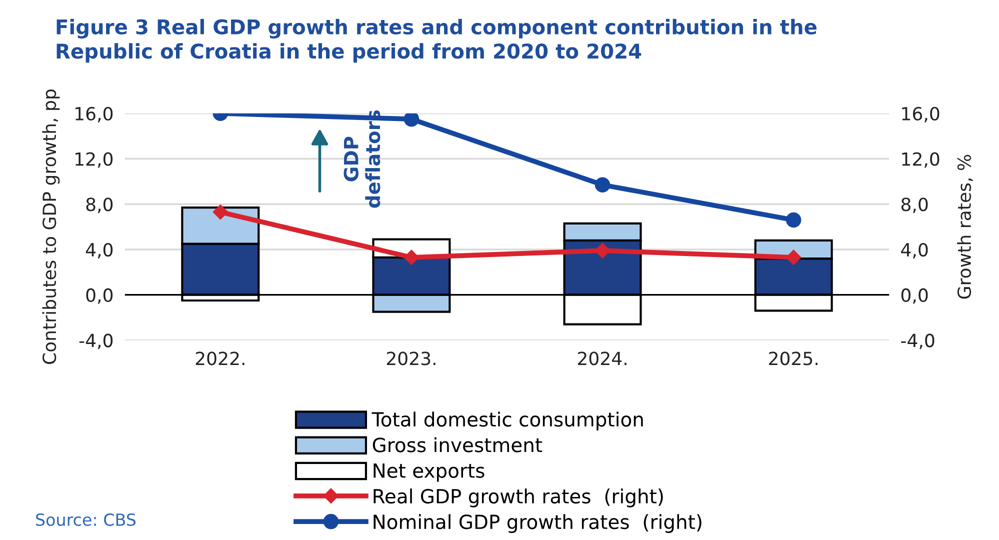  Describe the element at coordinates (914, 206) in the screenshot. I see `y2-tick-label: 8,0` at that location.